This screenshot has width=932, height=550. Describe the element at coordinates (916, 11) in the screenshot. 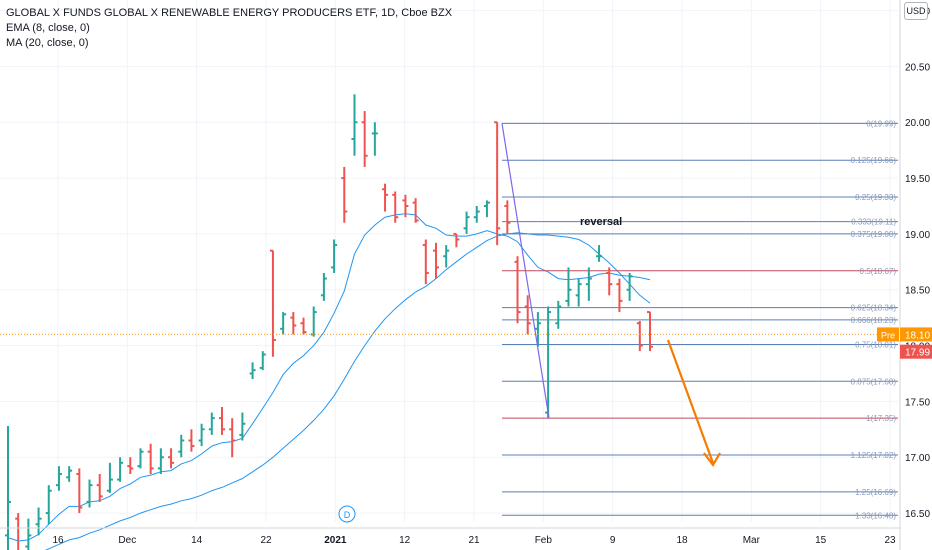

I see `currency-button: USD` at that location.